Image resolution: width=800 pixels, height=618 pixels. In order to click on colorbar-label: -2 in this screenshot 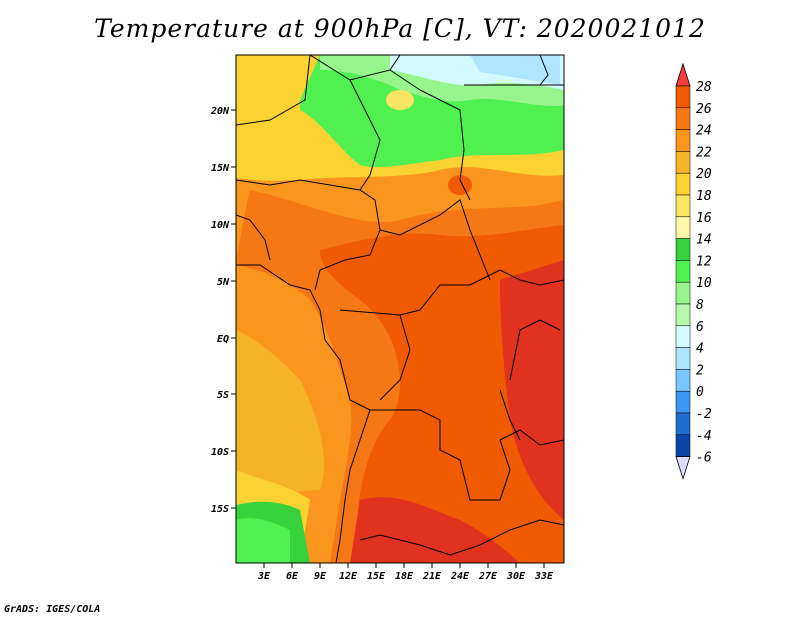, I will do `click(704, 414)`.